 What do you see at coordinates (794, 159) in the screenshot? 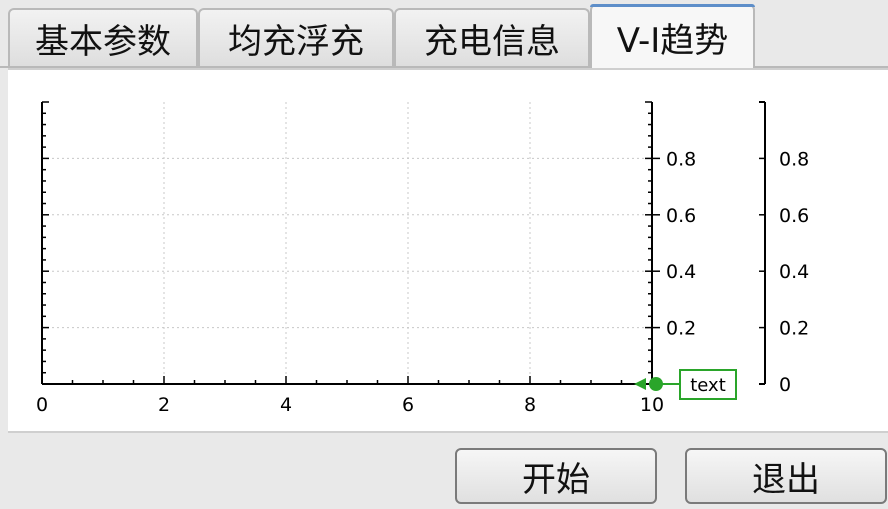
I see `second-right-y-tick-label: 0.8` at bounding box center [794, 159].